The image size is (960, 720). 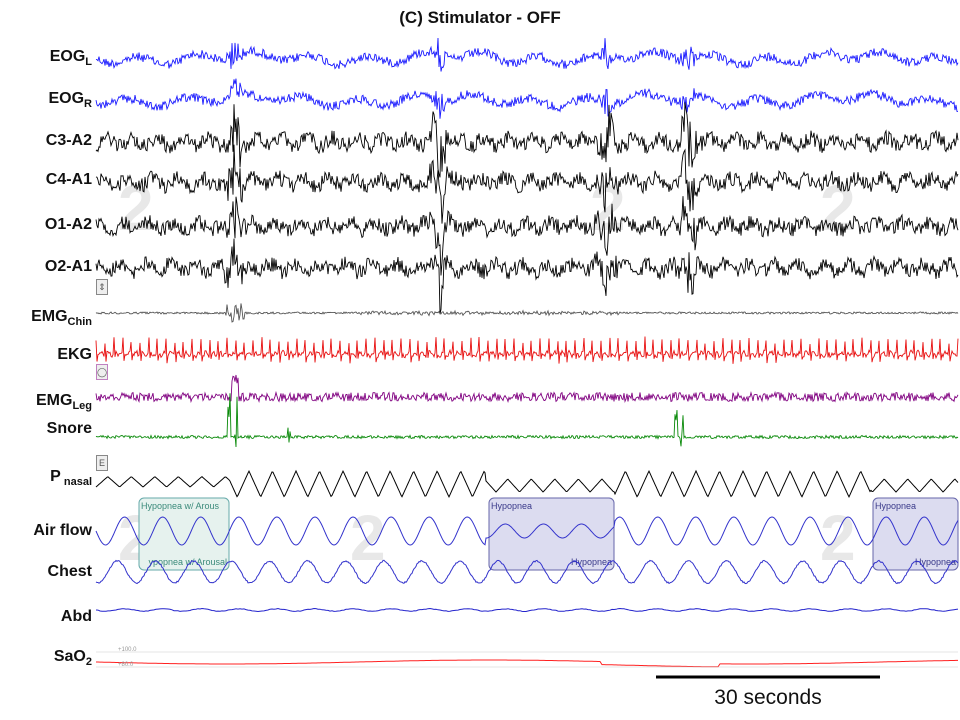 What do you see at coordinates (69, 571) in the screenshot?
I see `channel-label-text: Chest` at bounding box center [69, 571].